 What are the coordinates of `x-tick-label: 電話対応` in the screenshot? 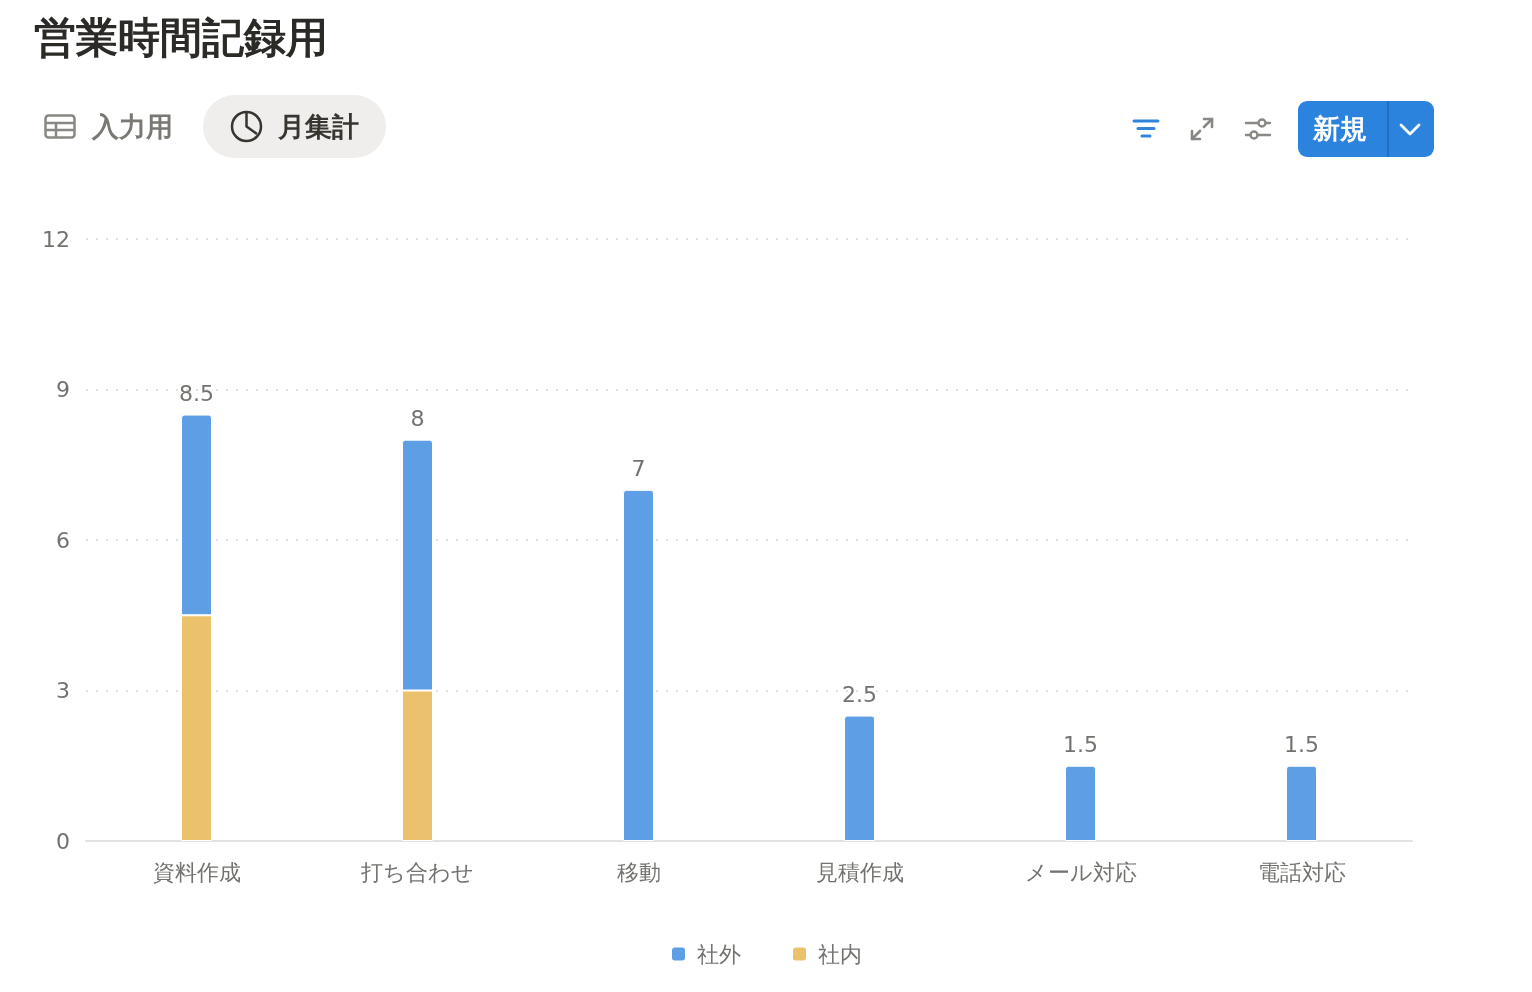 It's located at (1301, 872).